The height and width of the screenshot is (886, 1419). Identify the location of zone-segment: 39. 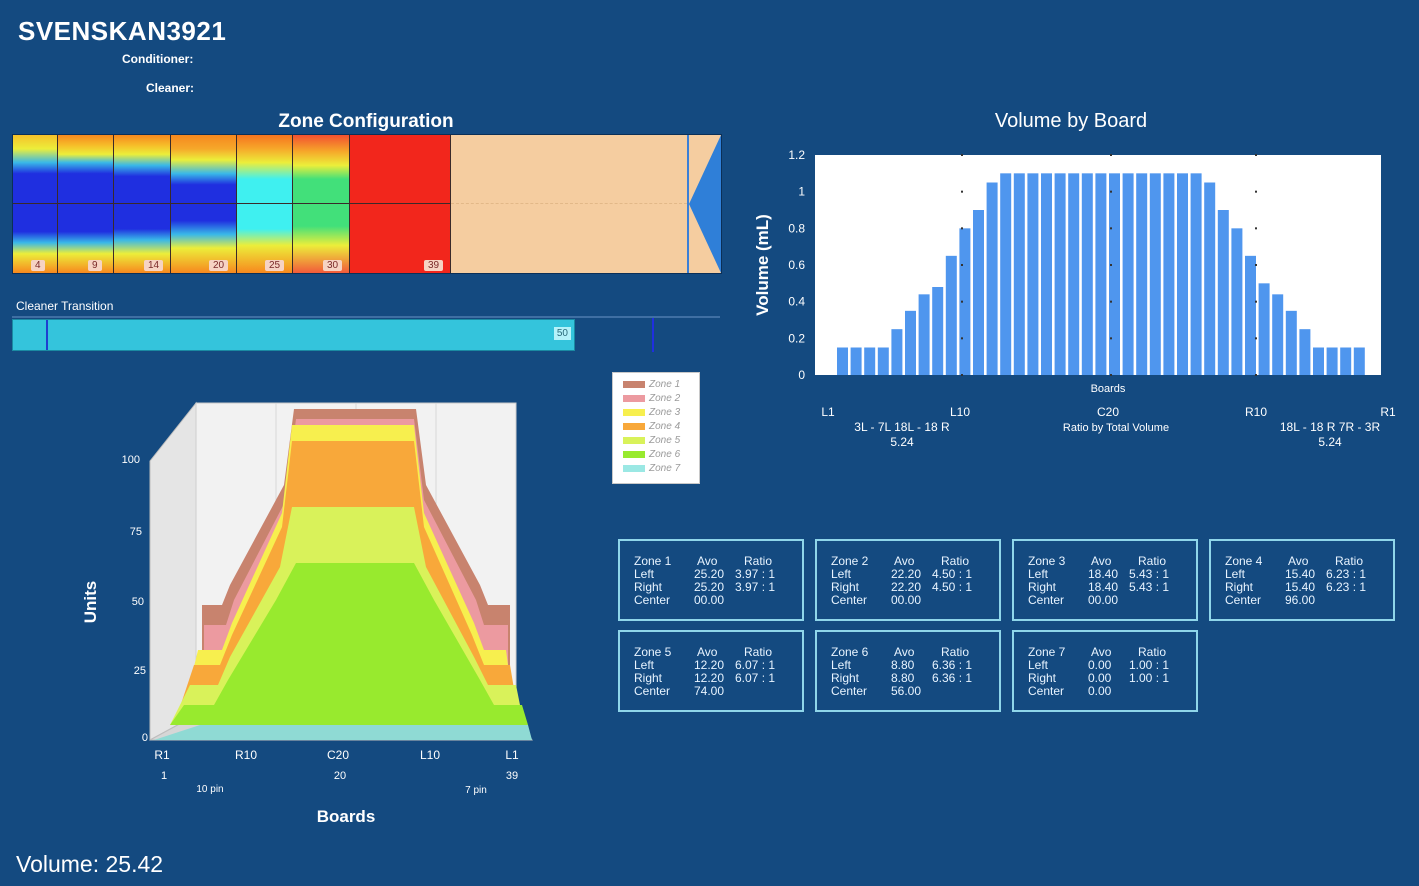
(400, 204).